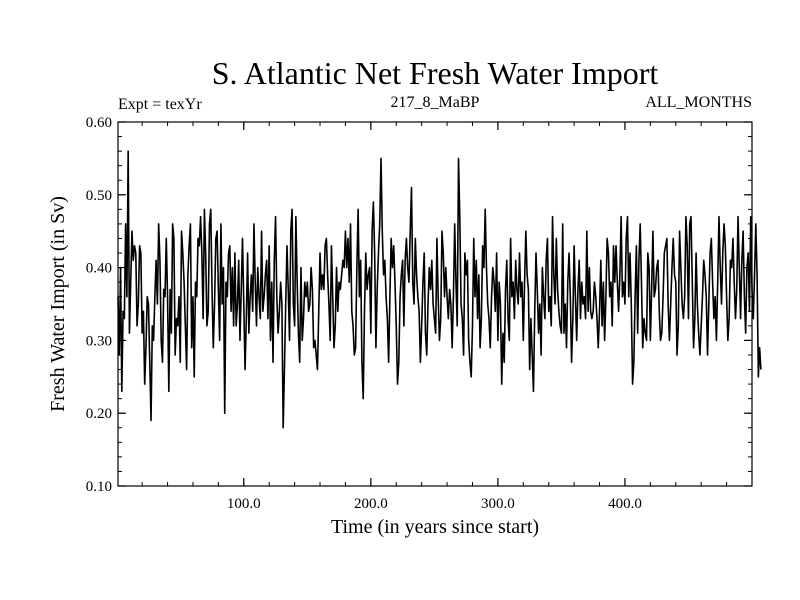 The height and width of the screenshot is (600, 800). What do you see at coordinates (698, 102) in the screenshot?
I see `months-label: ALL_MONTHS` at bounding box center [698, 102].